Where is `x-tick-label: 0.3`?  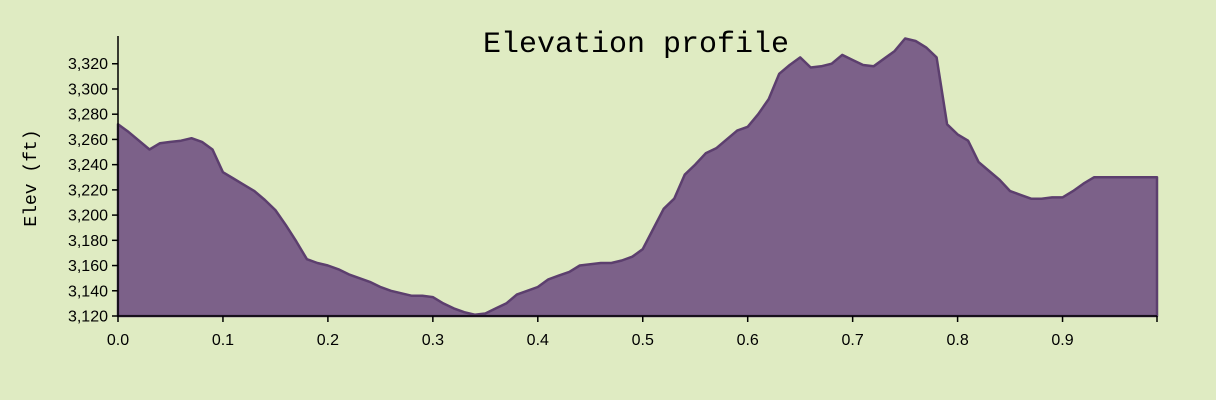
x-tick-label: 0.3 is located at coordinates (433, 340).